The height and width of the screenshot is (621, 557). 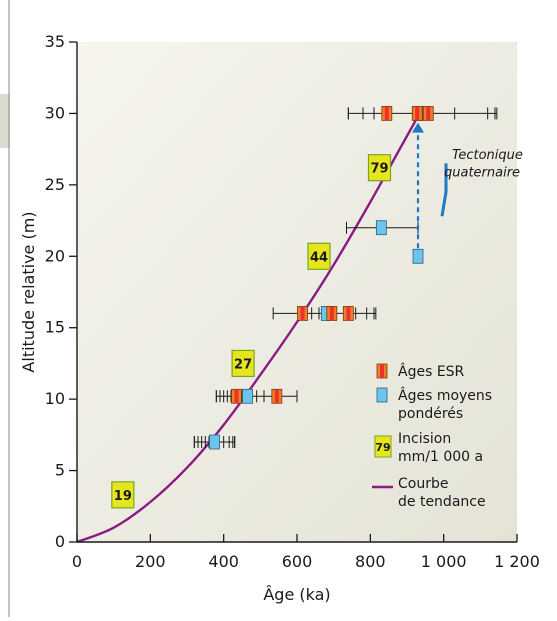 I want to click on x-tick-label: 200, so click(x=150, y=561).